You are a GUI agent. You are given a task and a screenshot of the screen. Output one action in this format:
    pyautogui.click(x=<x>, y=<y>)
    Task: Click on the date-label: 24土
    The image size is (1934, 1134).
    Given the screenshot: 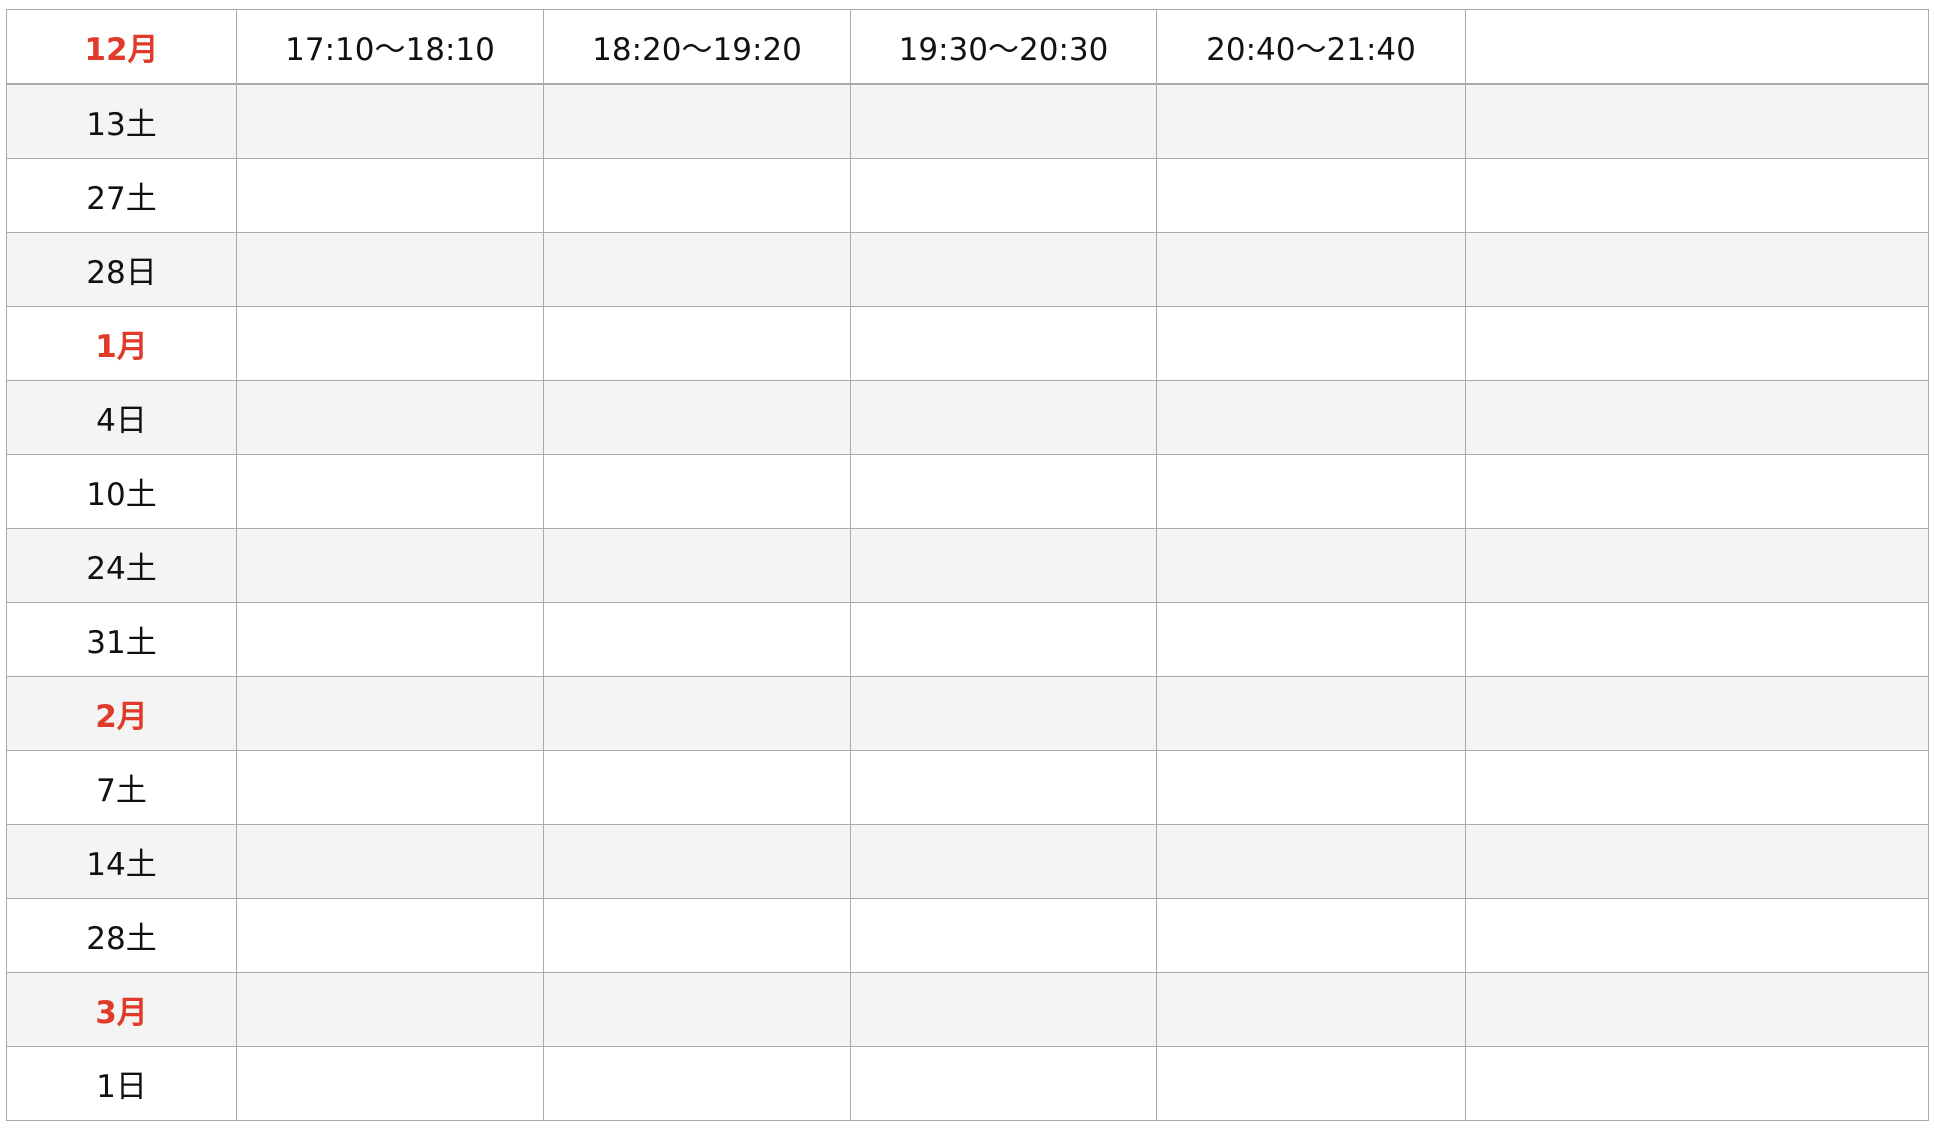 What is the action you would take?
    pyautogui.click(x=121, y=565)
    